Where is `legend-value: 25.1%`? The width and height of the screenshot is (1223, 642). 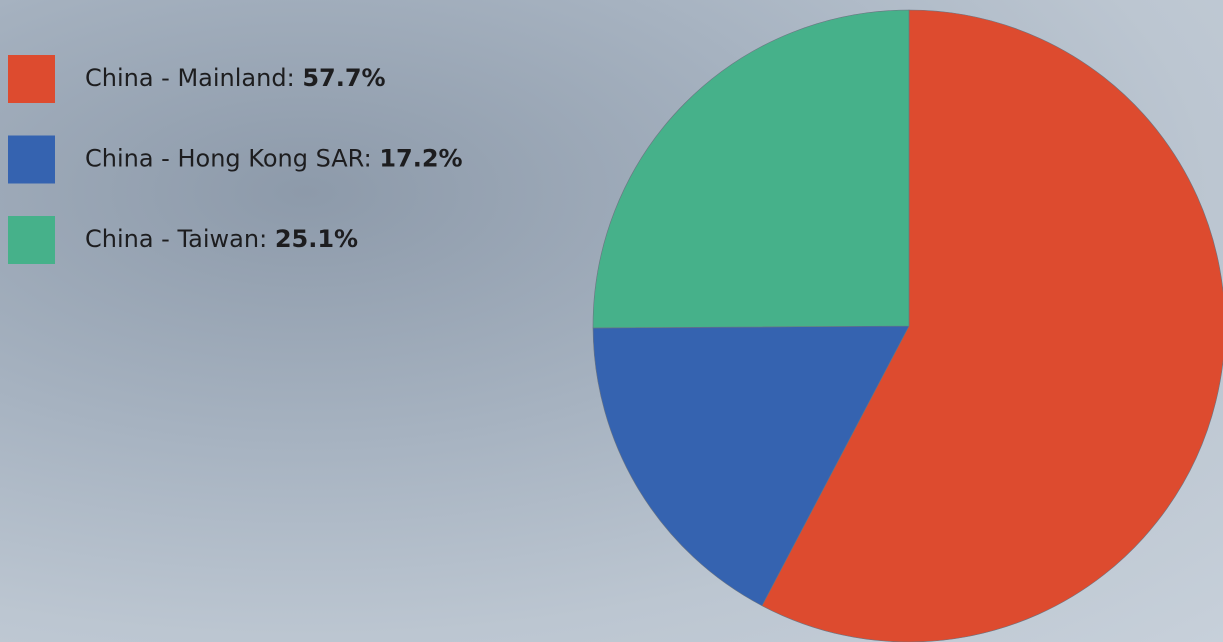 legend-value: 25.1% is located at coordinates (316, 239).